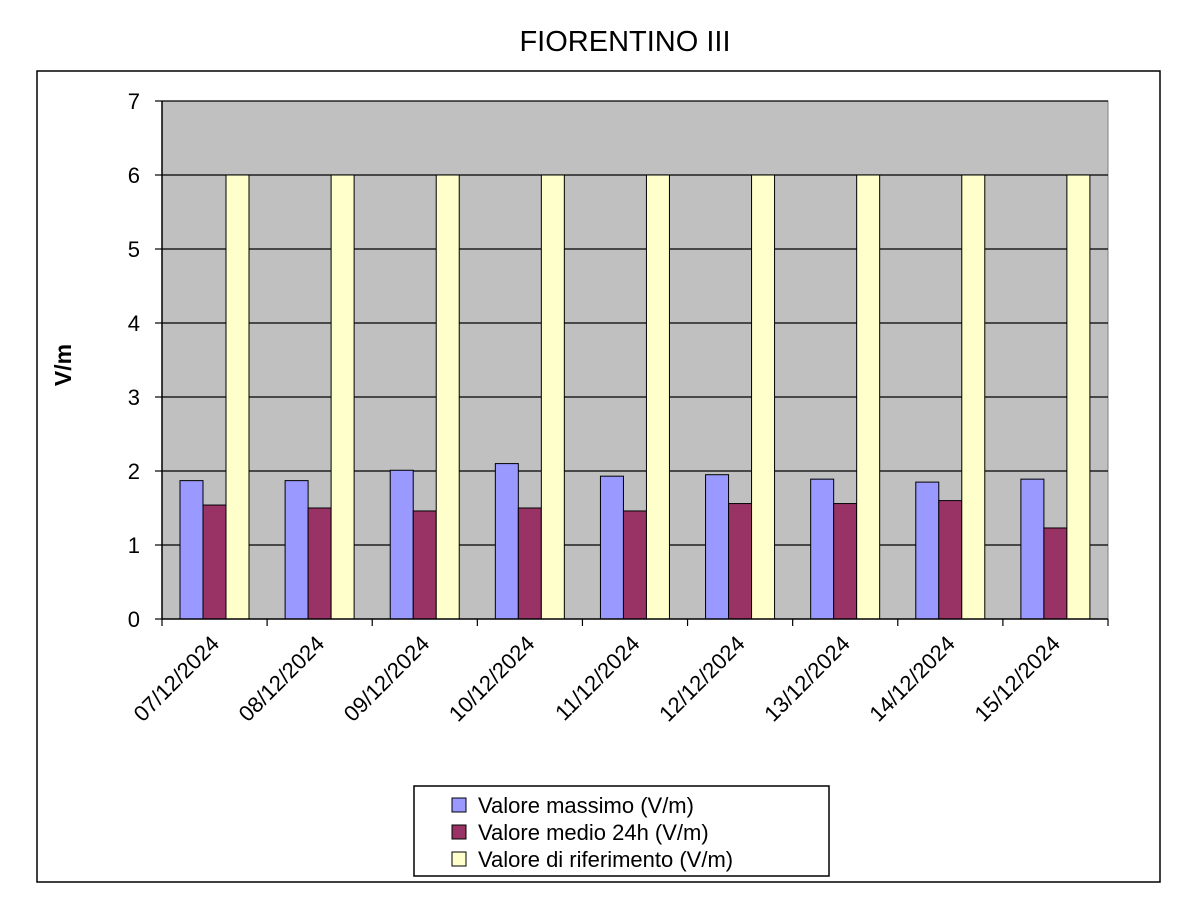 This screenshot has width=1200, height=916. Describe the element at coordinates (63, 365) in the screenshot. I see `y-axis-label: V/m` at that location.